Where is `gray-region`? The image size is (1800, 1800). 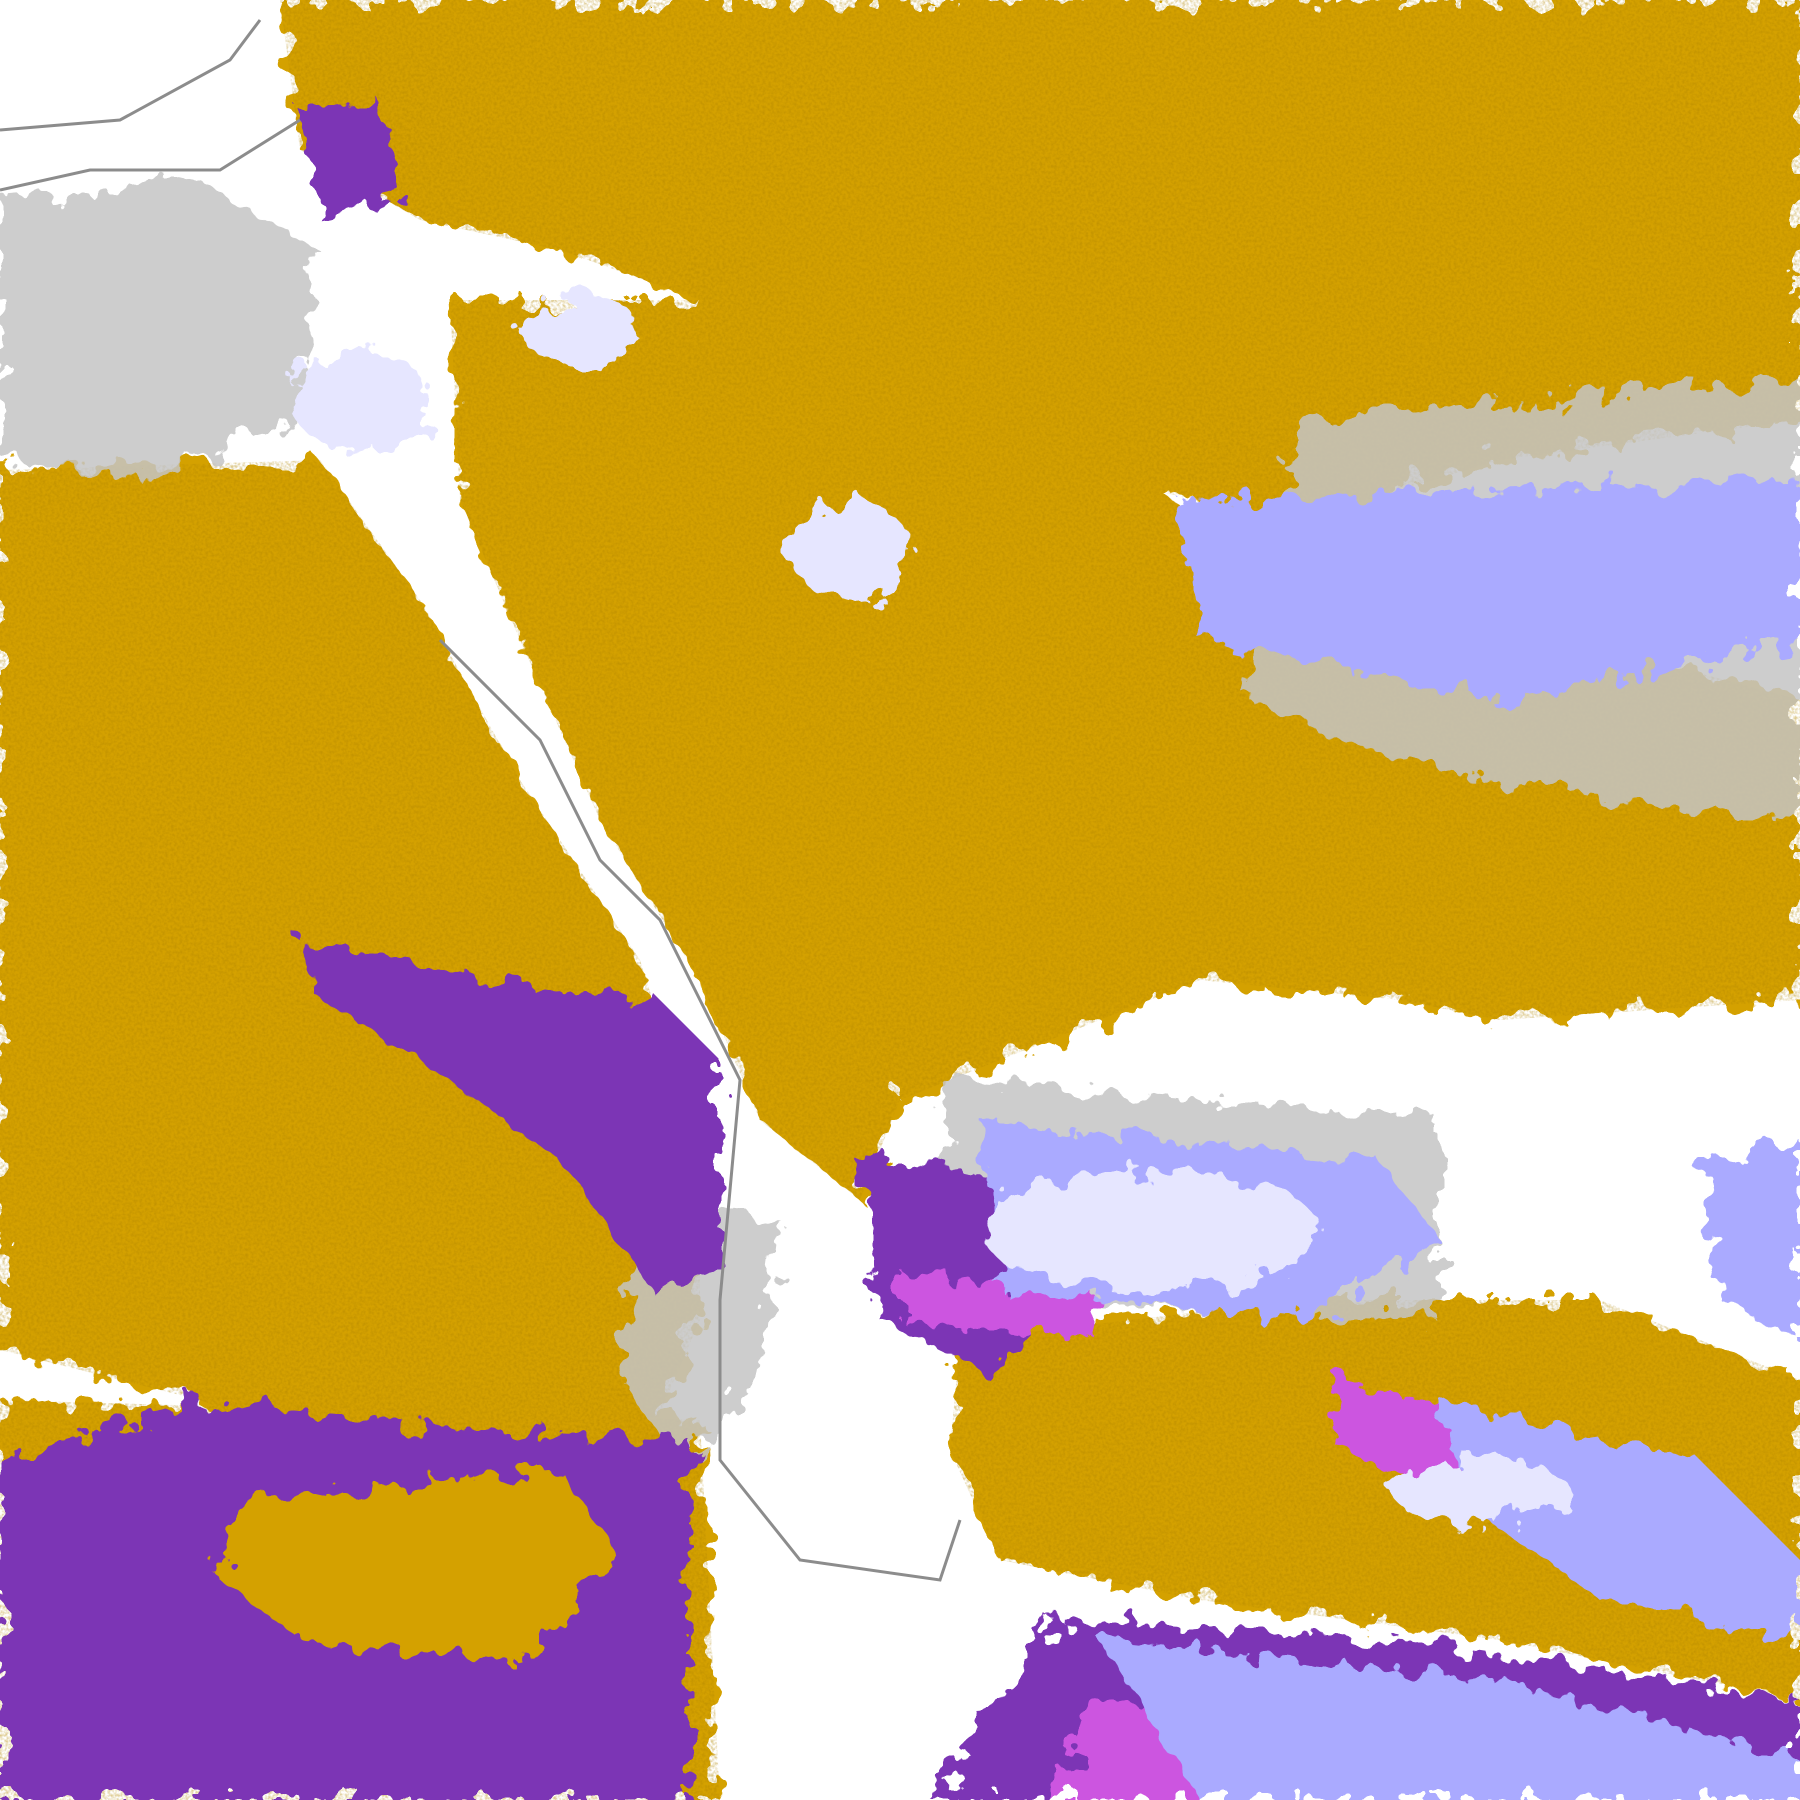
gray-region is located at coordinates (160, 330).